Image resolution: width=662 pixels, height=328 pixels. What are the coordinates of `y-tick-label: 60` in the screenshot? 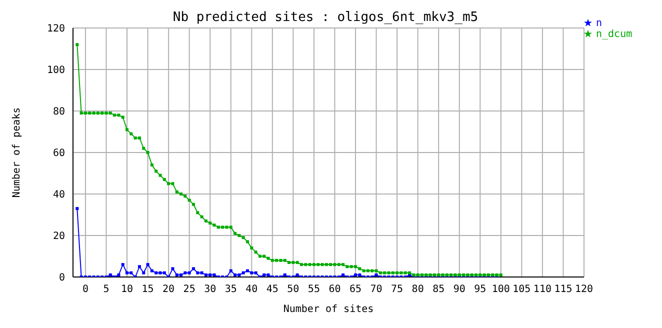 It's located at (58, 154).